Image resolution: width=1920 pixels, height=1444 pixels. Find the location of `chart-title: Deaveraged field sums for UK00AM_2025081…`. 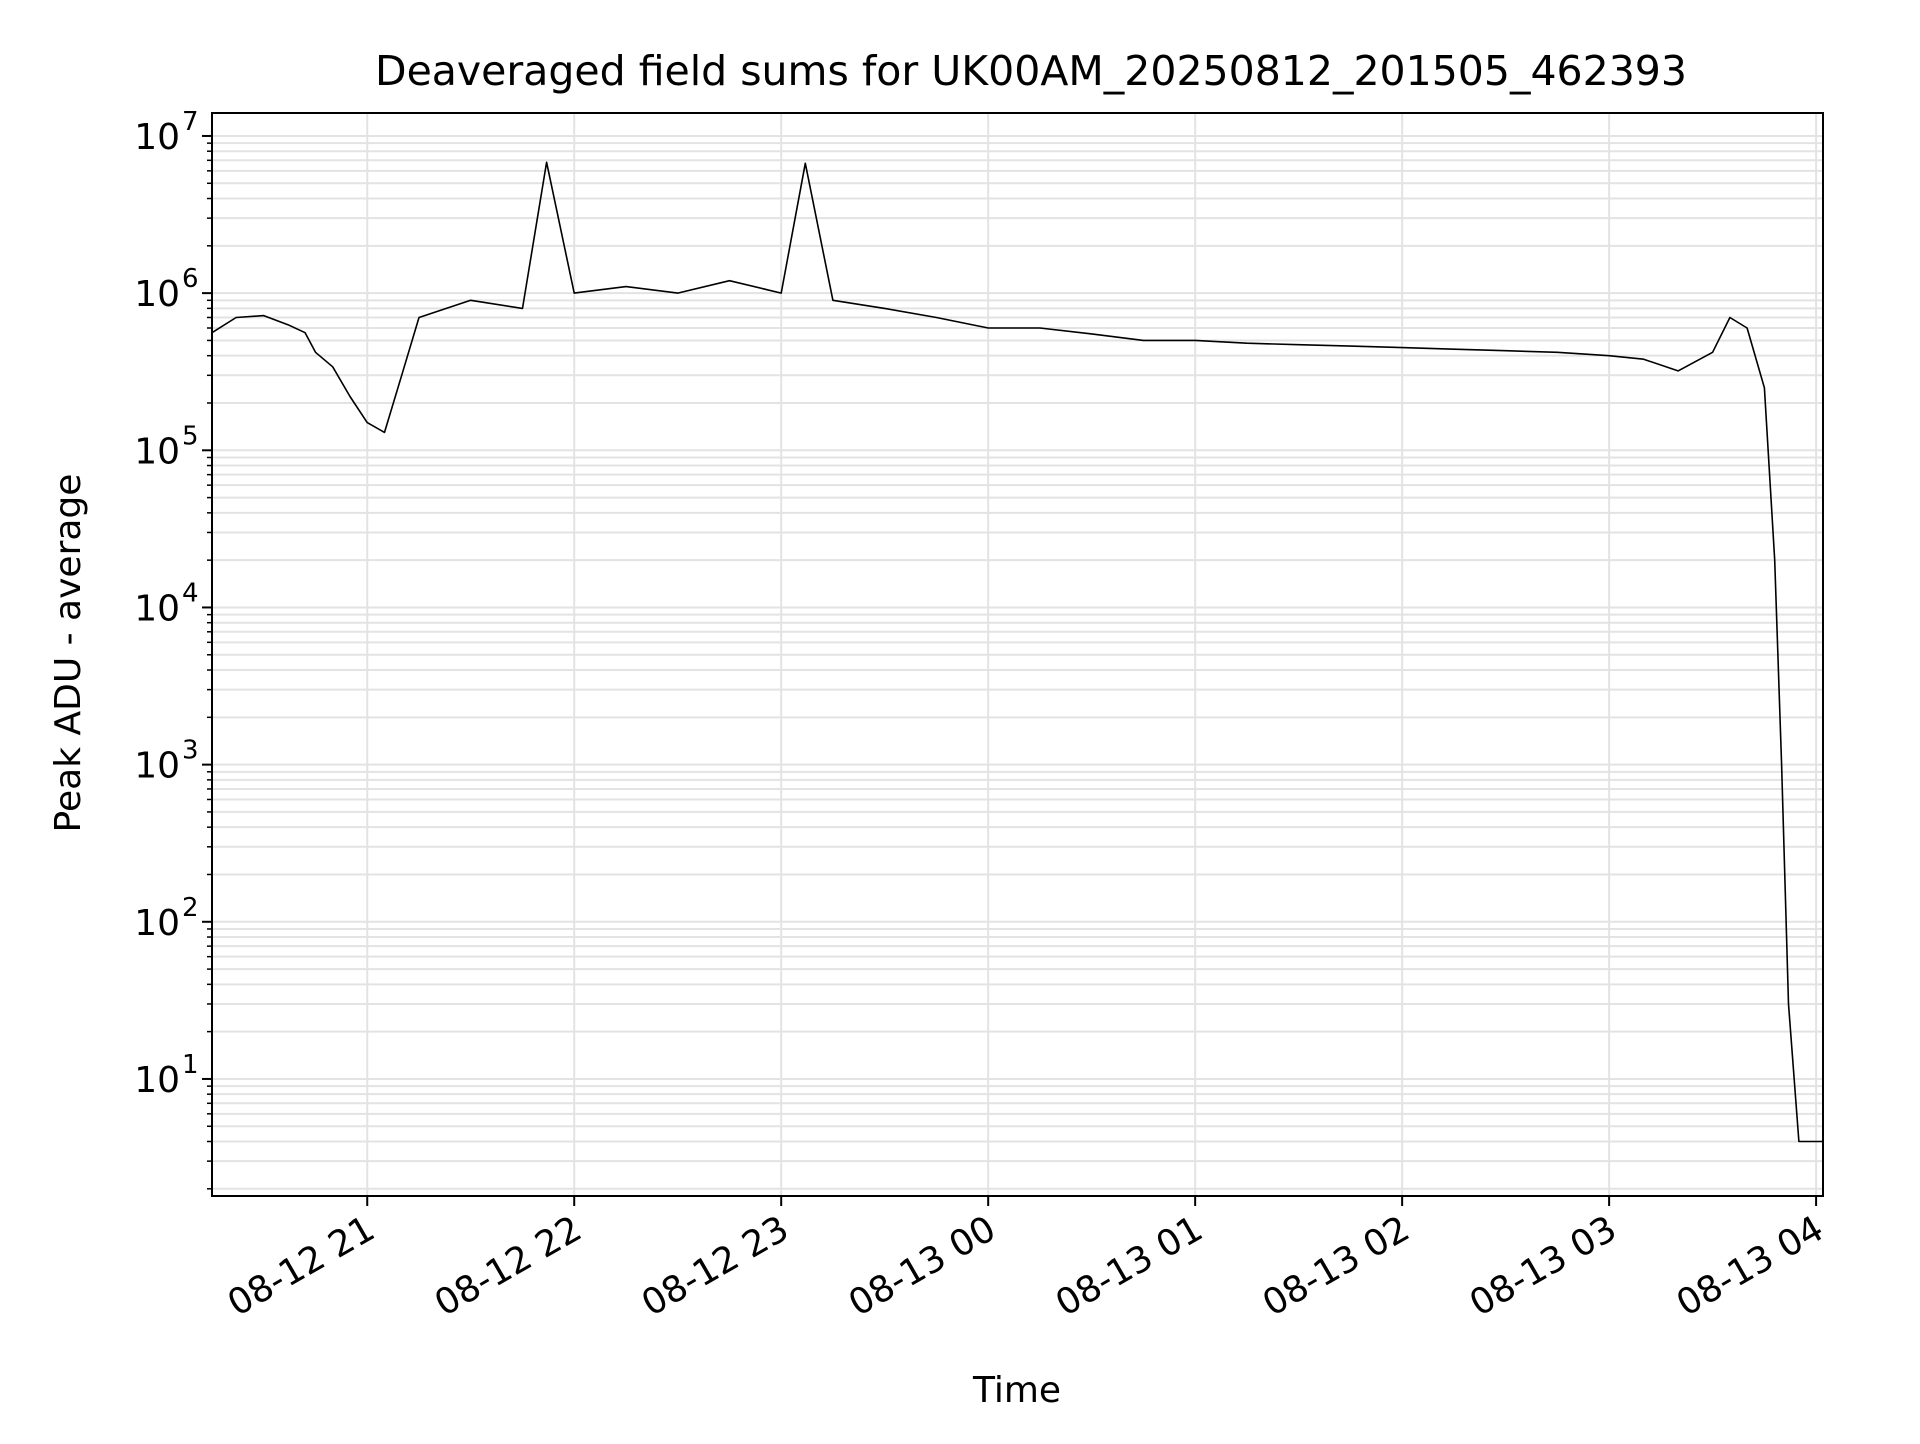

chart-title: Deaveraged field sums for UK00AM_2025081… is located at coordinates (1031, 71).